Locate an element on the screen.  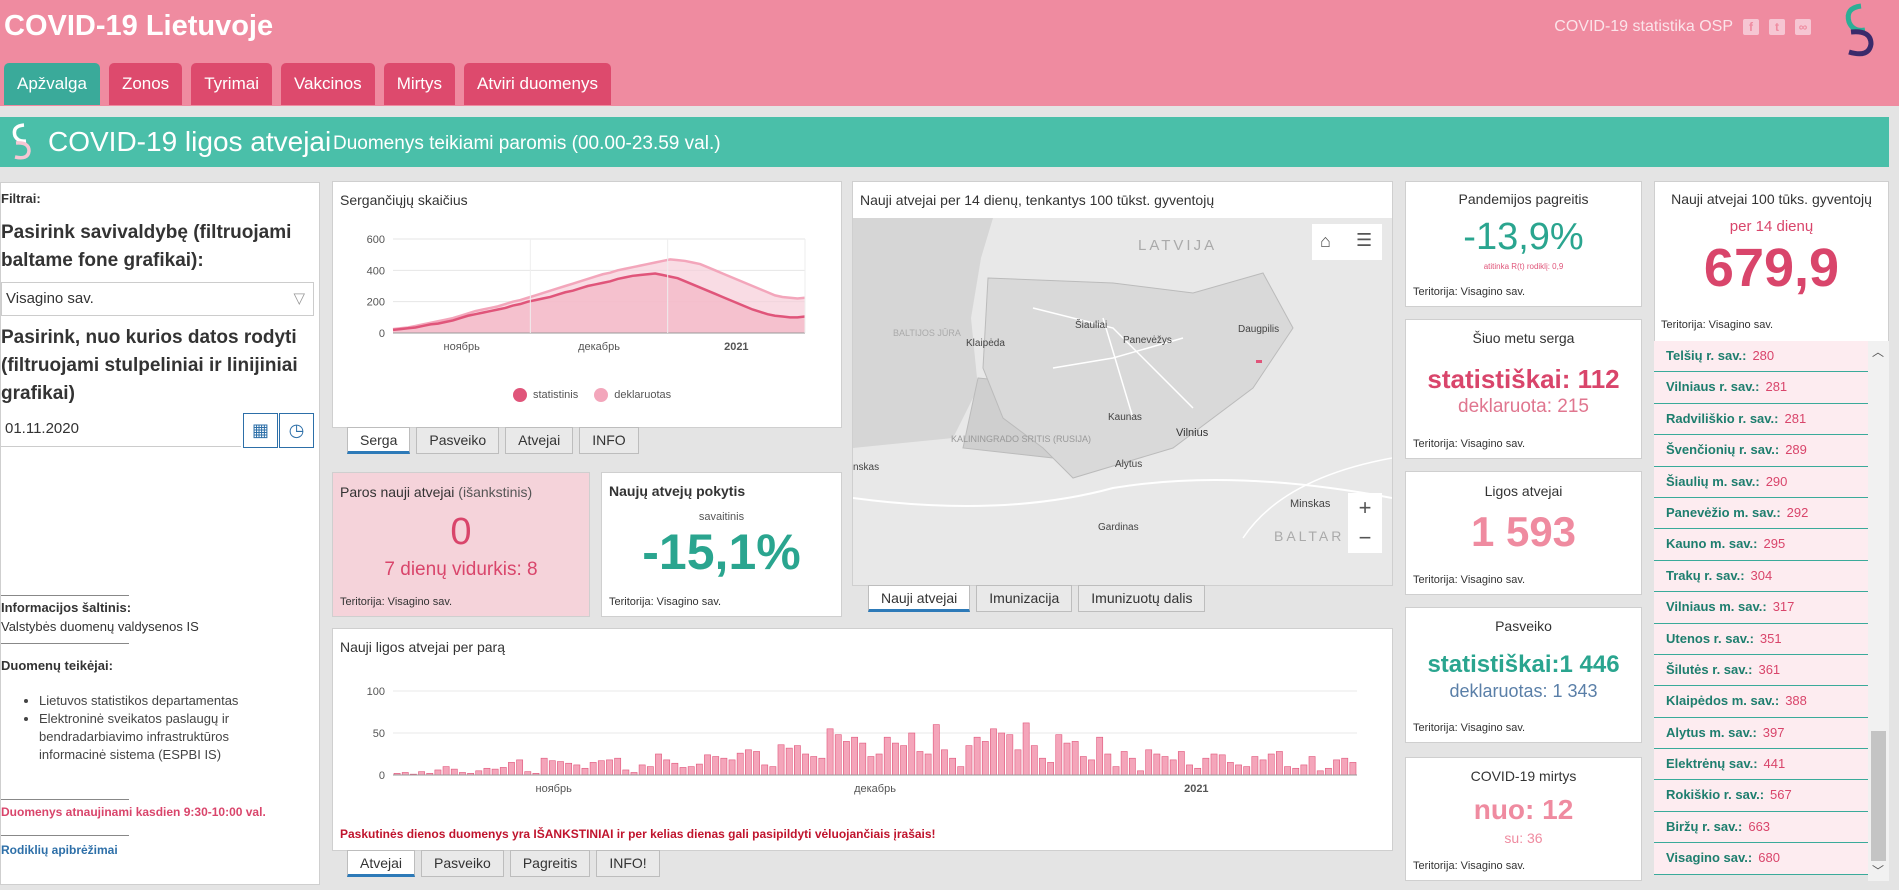
municipality-row: Šilutės r. sav.: 361 is located at coordinates (1761, 670).